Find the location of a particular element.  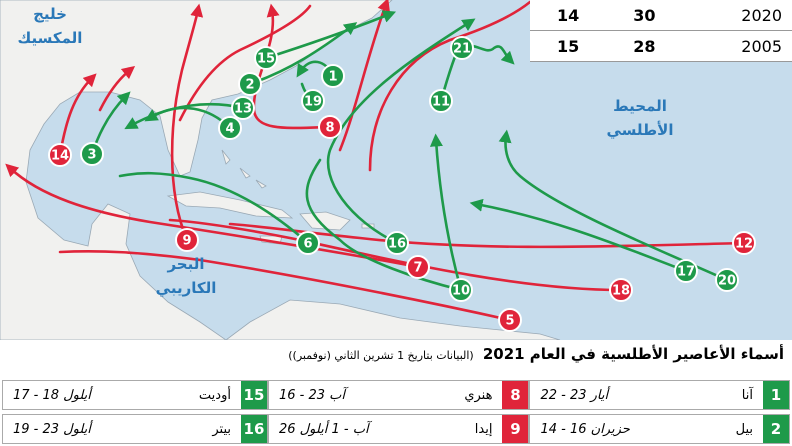

storm-cell: 8 هنري 16 - 23 آب is located at coordinates (398, 395).